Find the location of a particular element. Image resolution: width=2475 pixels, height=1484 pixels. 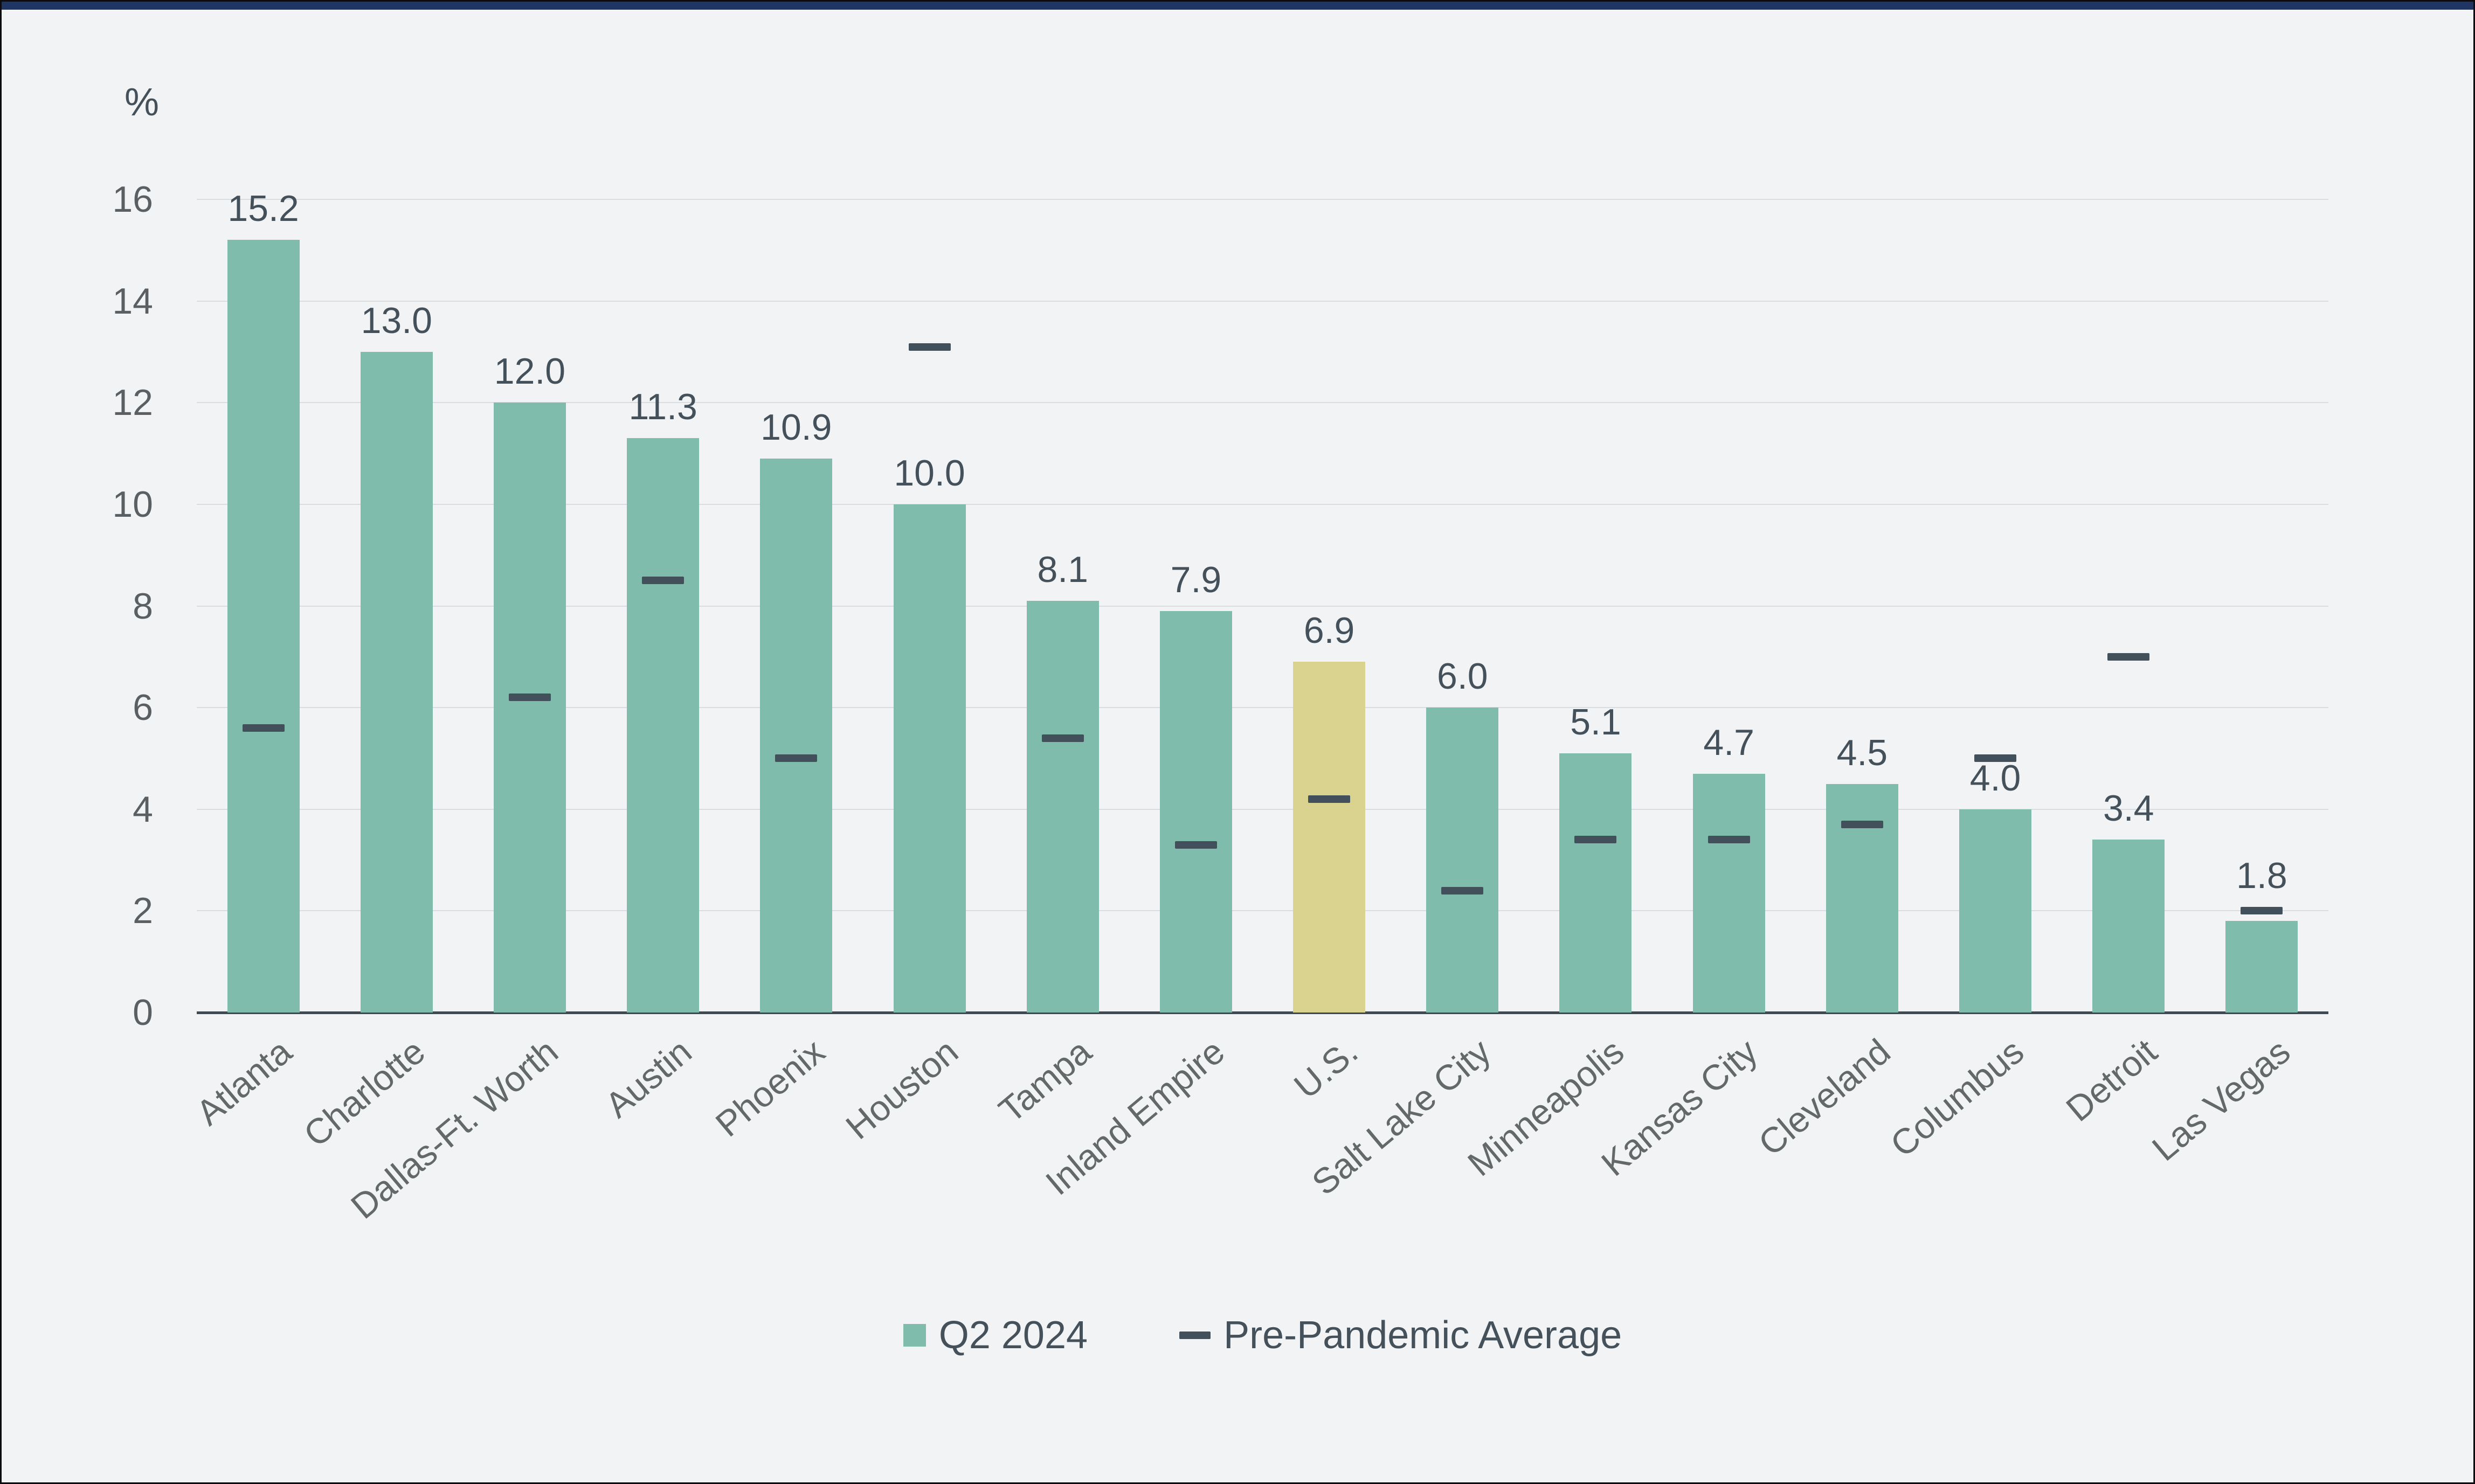

top-accent-bar is located at coordinates (1237, 6).